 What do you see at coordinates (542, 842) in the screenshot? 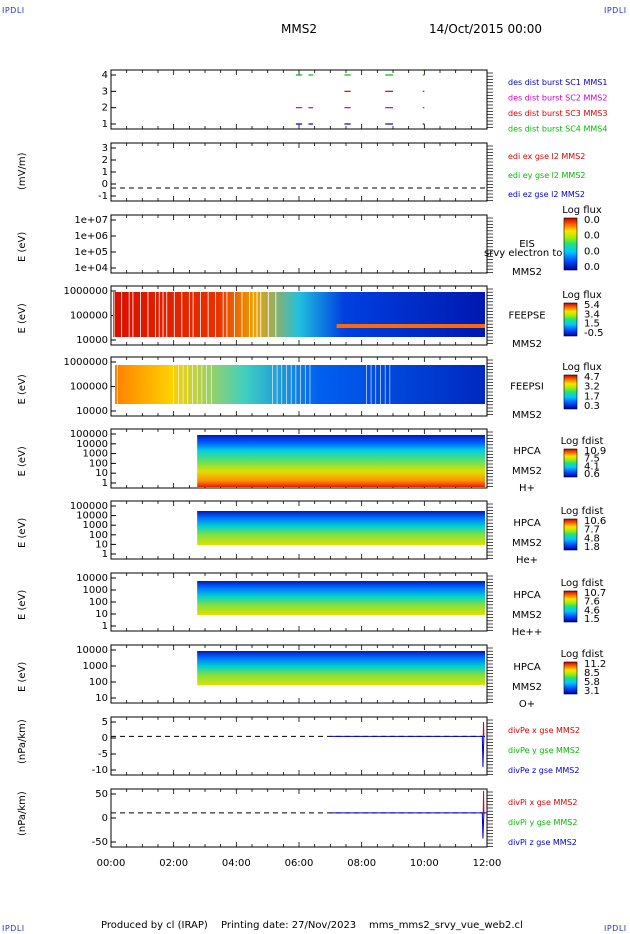
I see `legend-entry: divPi z gse MMS2` at bounding box center [542, 842].